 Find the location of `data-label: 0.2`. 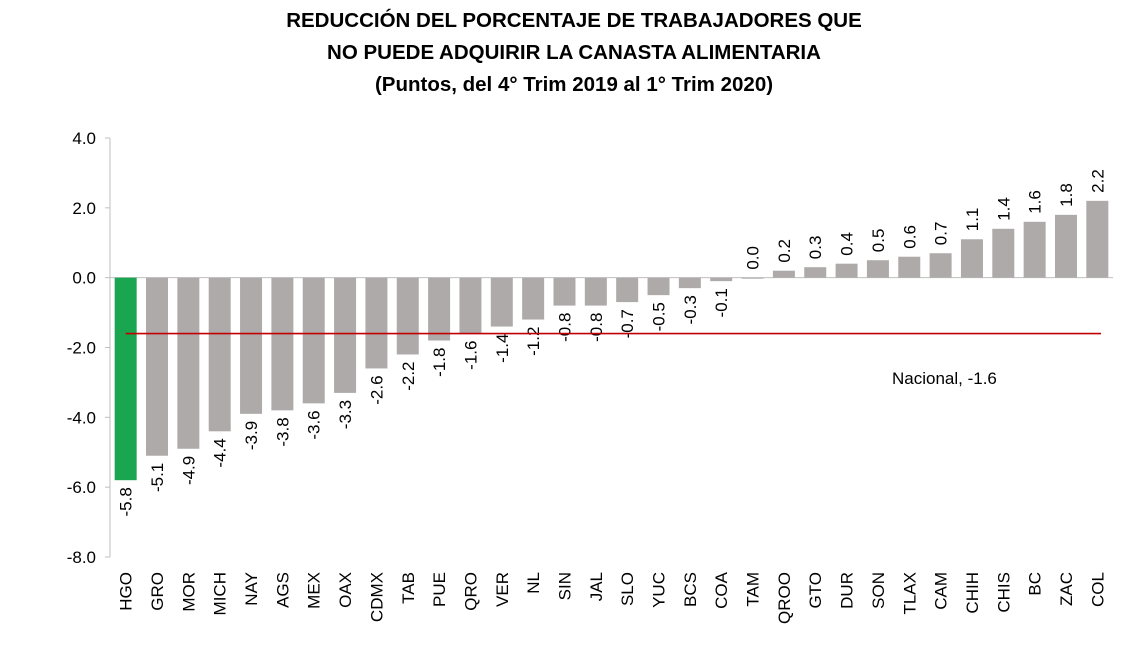

data-label: 0.2 is located at coordinates (784, 251).